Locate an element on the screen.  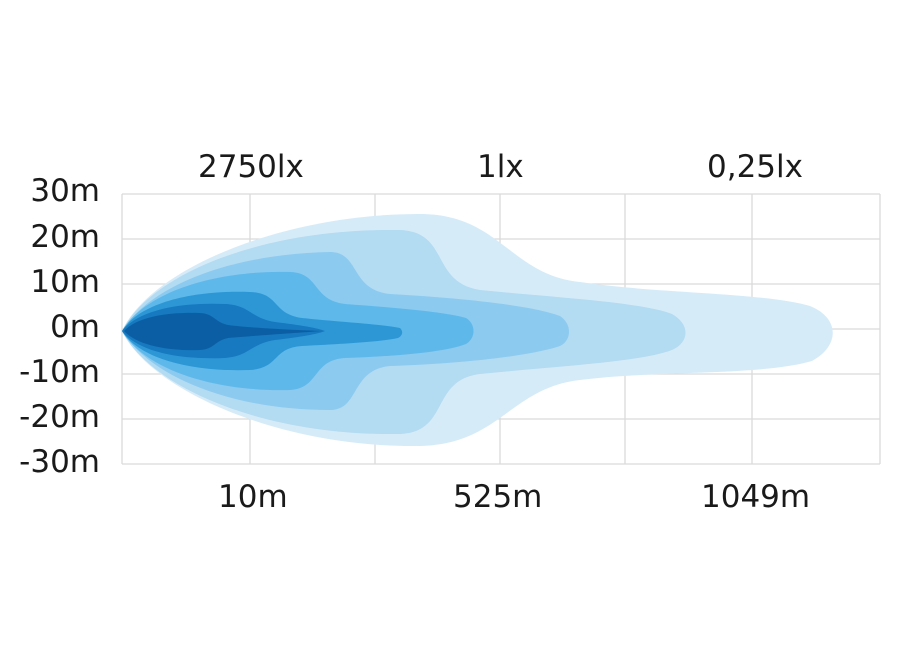
lux-label-mid: 1lx is located at coordinates (500, 167).